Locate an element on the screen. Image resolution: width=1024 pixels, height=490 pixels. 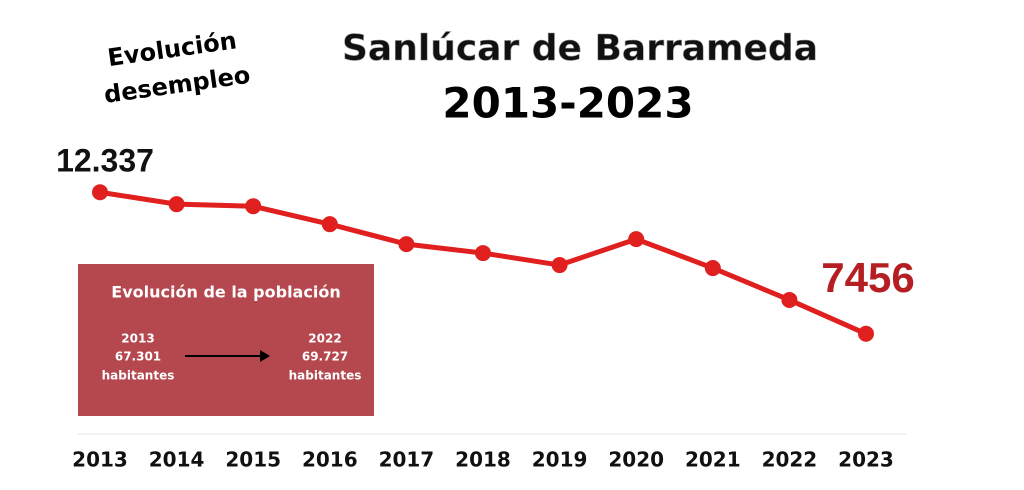
x-tick-label: 2023 is located at coordinates (866, 460).